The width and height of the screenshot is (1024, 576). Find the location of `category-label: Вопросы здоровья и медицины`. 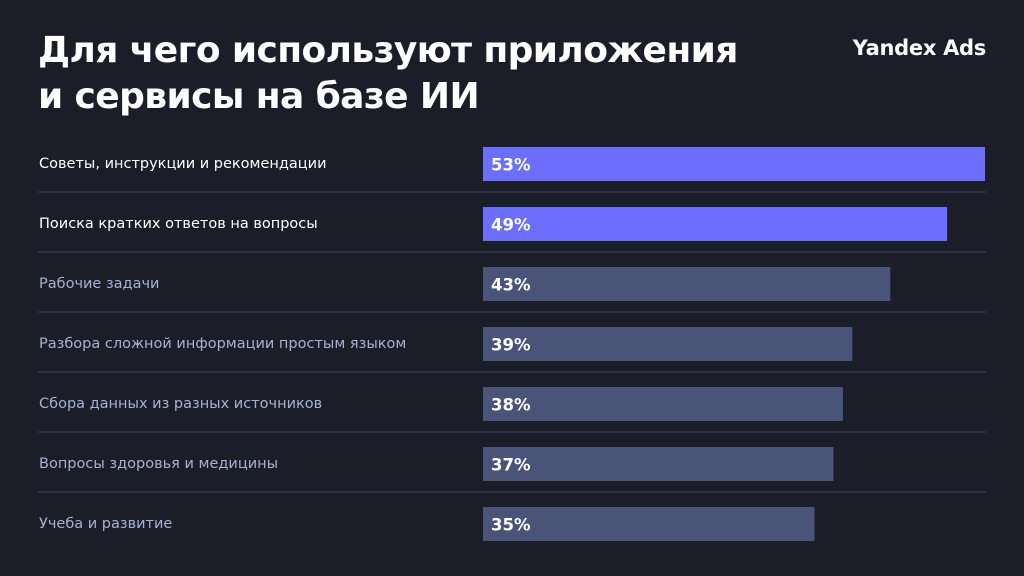

category-label: Вопросы здоровья и медицины is located at coordinates (158, 464).